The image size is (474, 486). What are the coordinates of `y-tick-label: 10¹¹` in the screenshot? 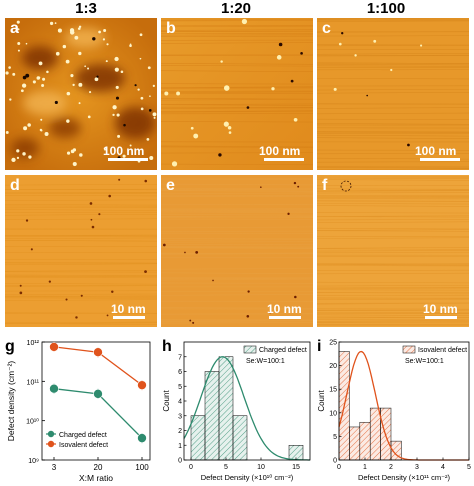 It's located at (33, 382).